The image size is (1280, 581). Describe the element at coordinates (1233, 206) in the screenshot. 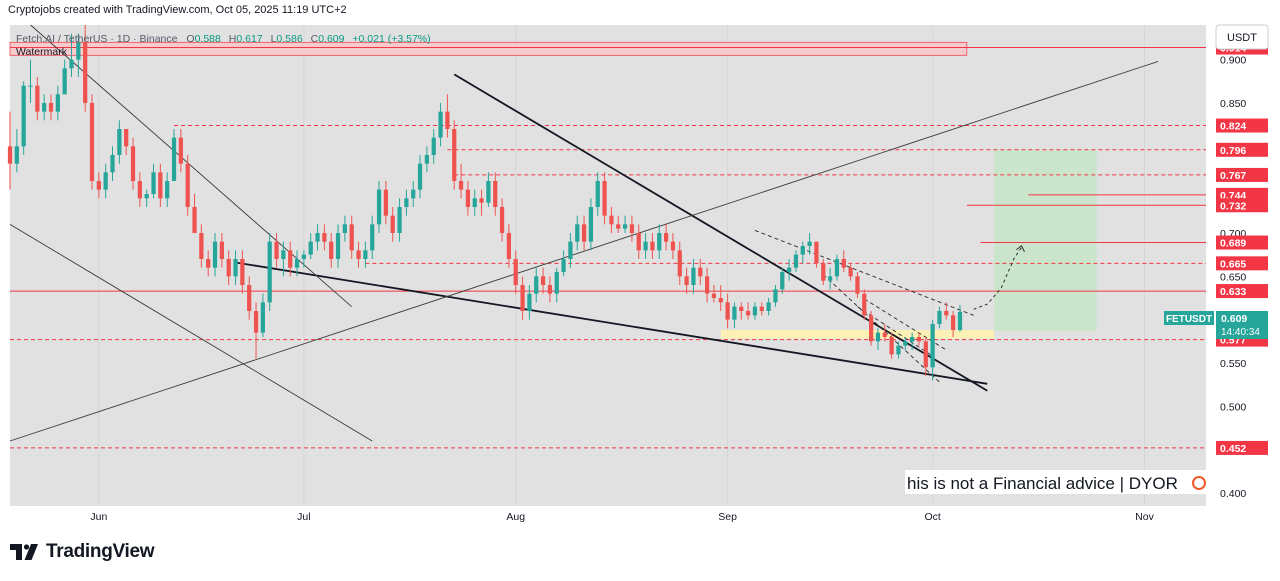

I see `level-label: 0.732` at that location.